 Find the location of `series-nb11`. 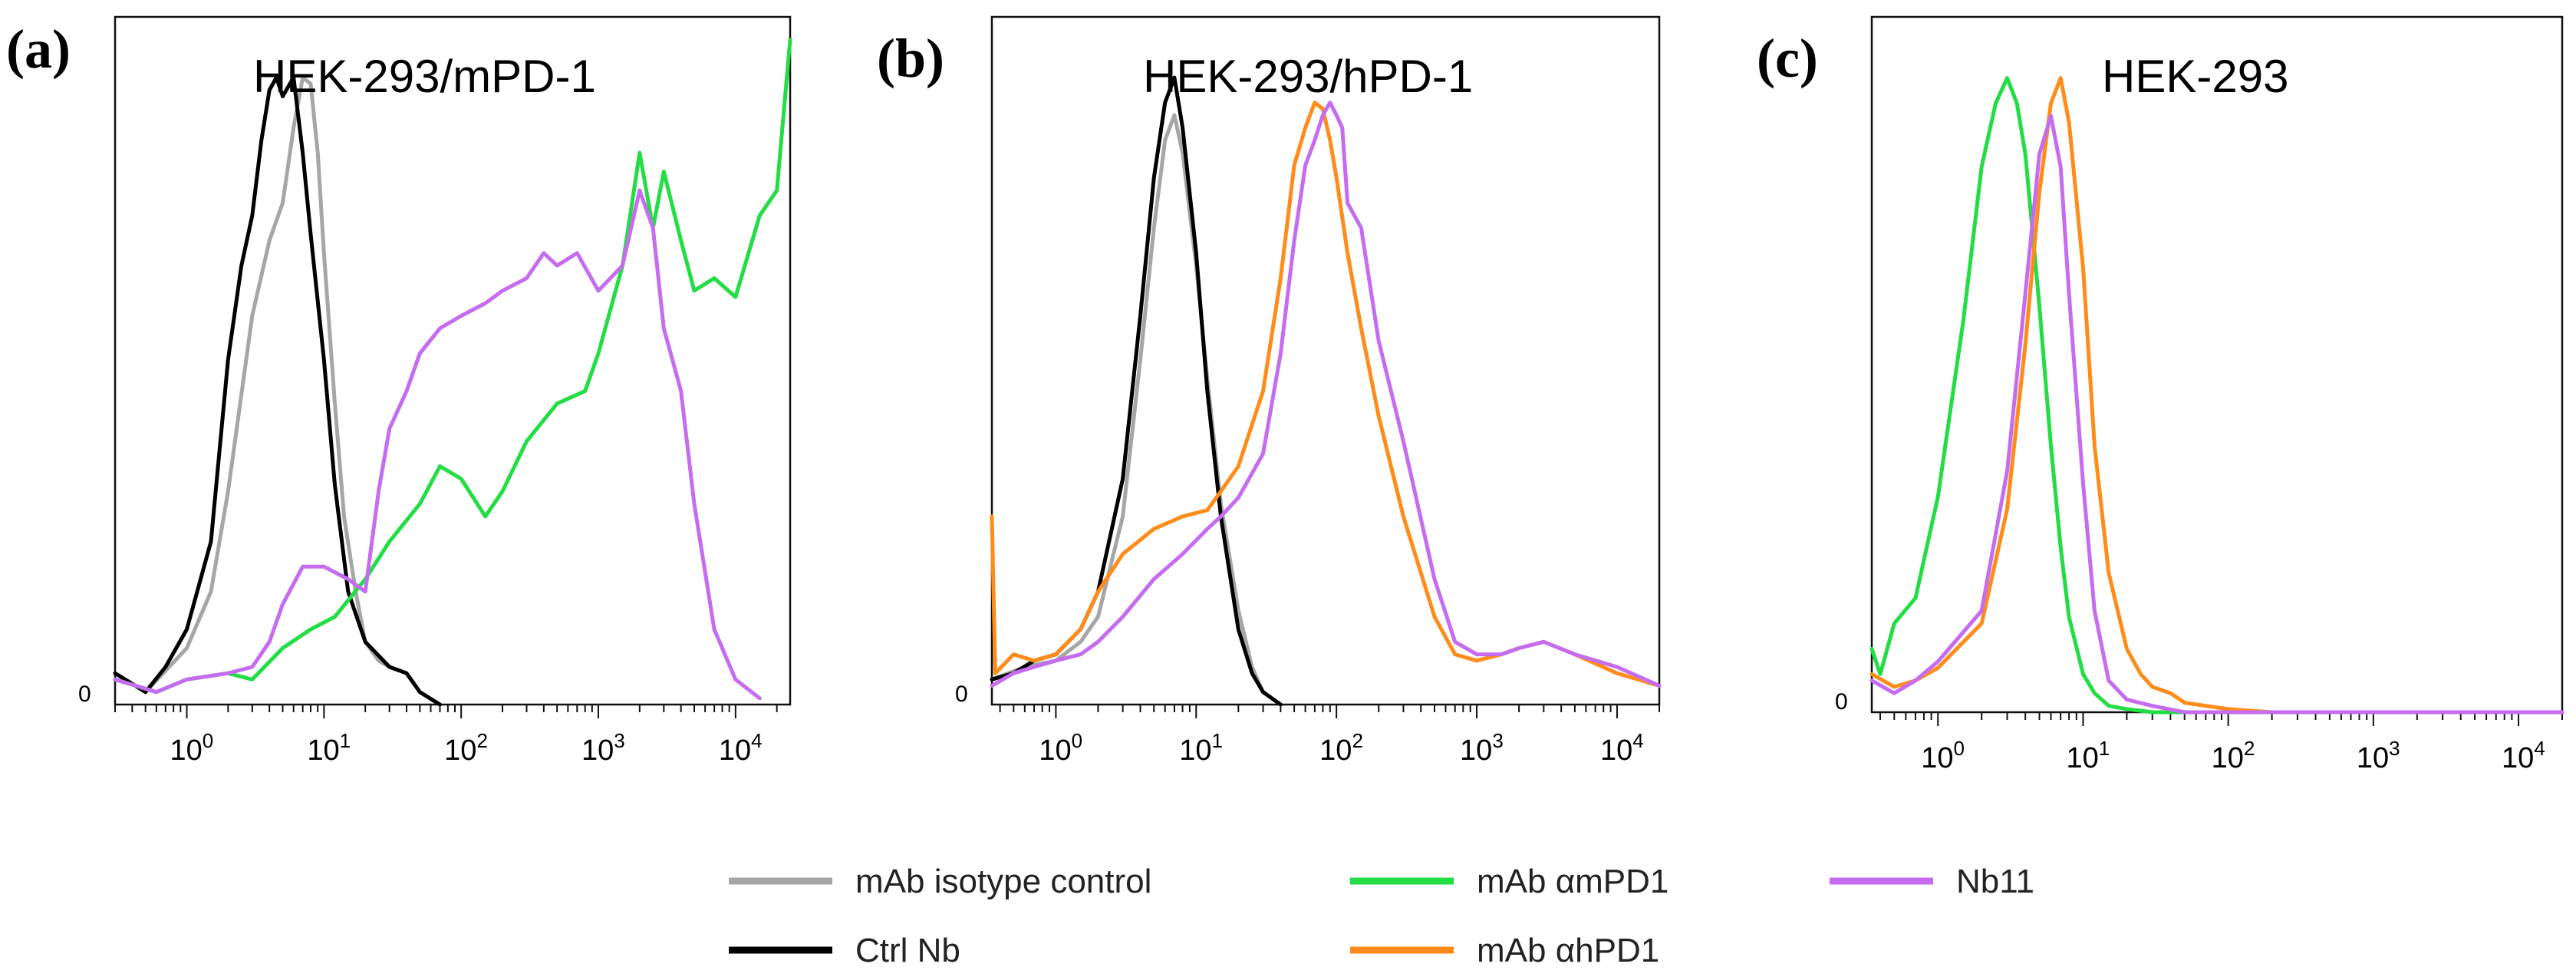

series-nb11 is located at coordinates (437, 444).